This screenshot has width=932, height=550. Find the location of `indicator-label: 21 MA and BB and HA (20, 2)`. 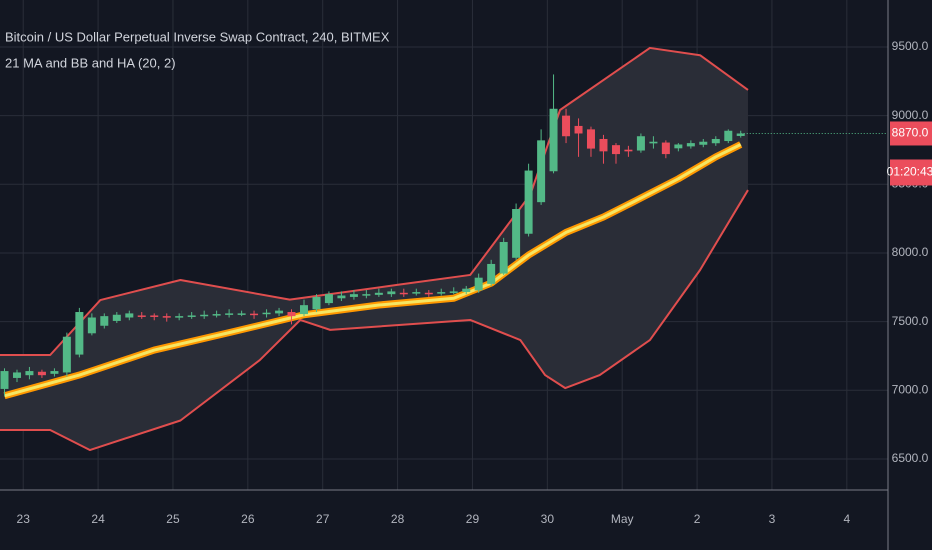

indicator-label: 21 MA and BB and HA (20, 2) is located at coordinates (90, 62).